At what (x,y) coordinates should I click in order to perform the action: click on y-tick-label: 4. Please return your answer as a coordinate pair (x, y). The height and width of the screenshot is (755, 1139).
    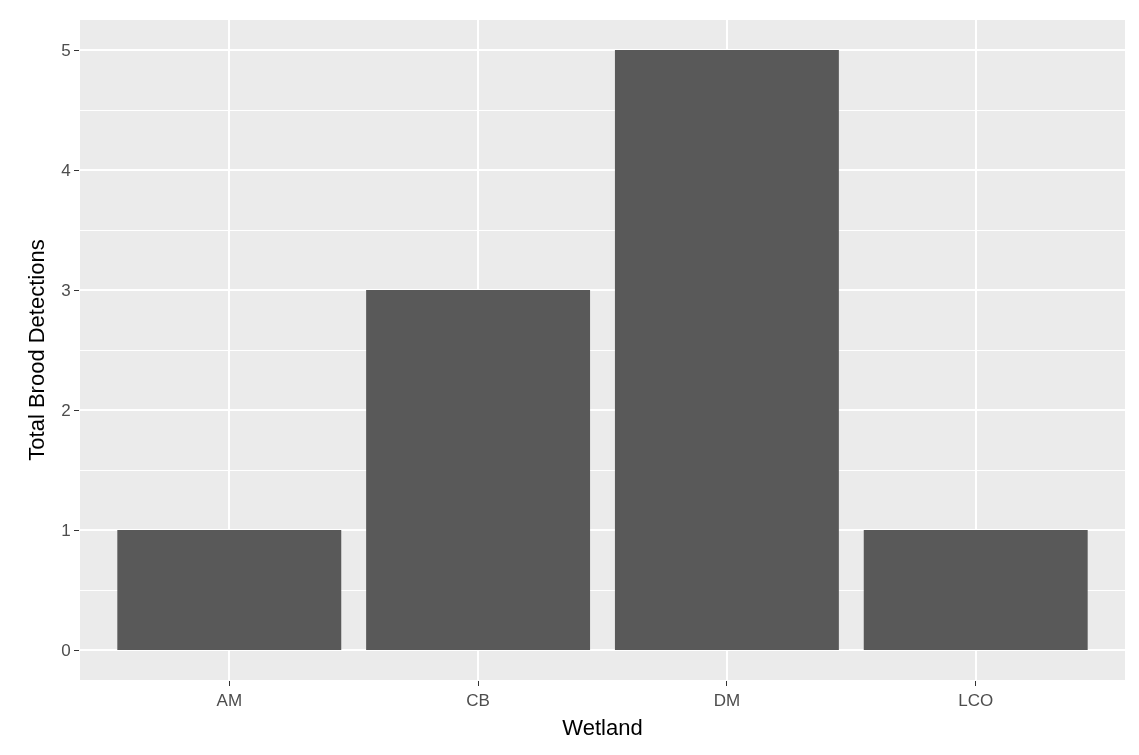
    Looking at the image, I should click on (66, 170).